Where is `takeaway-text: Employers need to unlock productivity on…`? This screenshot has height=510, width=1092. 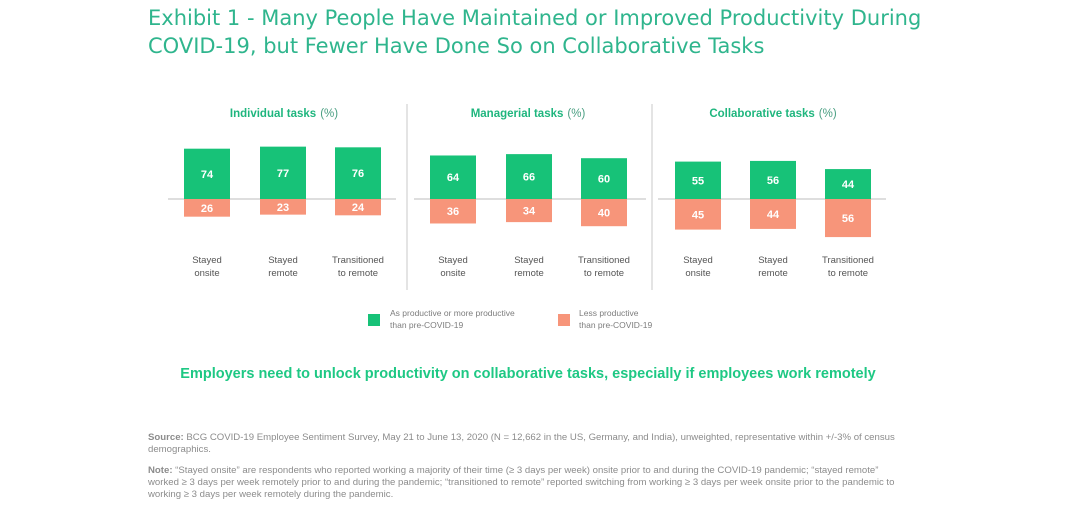 takeaway-text: Employers need to unlock productivity on… is located at coordinates (528, 374).